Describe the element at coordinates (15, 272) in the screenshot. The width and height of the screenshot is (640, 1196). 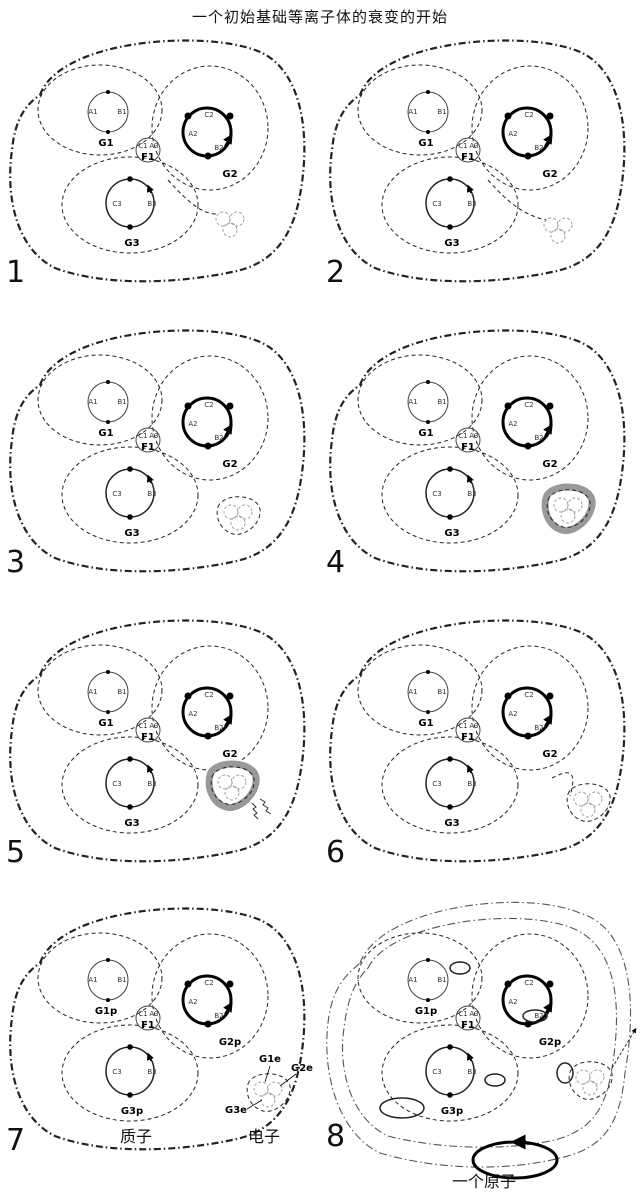
I see `panel-number: 1` at that location.